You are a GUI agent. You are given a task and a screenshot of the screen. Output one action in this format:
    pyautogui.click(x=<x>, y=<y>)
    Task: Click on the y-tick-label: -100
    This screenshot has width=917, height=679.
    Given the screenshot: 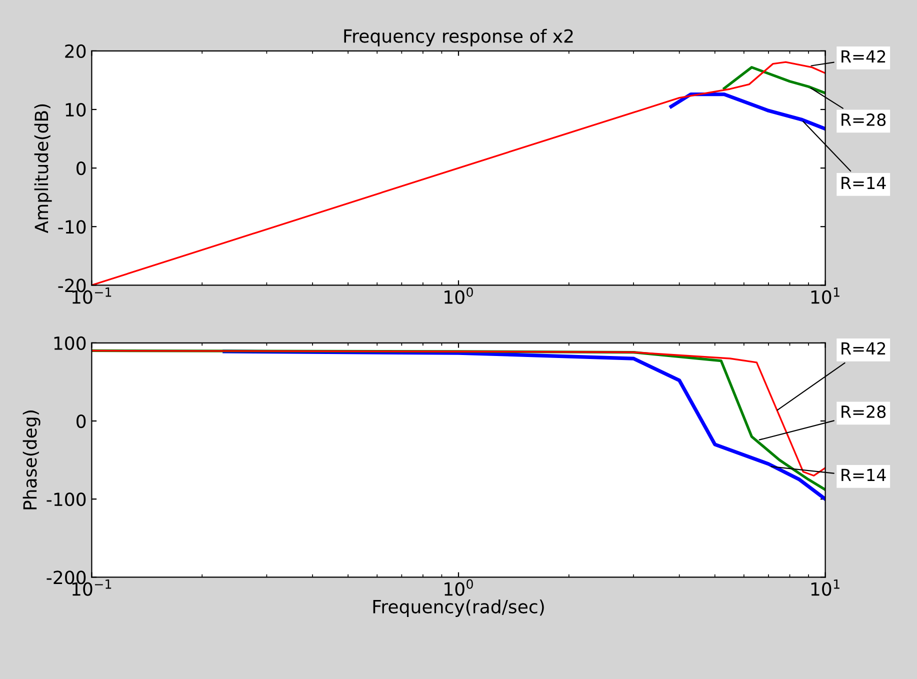 What is the action you would take?
    pyautogui.click(x=66, y=499)
    